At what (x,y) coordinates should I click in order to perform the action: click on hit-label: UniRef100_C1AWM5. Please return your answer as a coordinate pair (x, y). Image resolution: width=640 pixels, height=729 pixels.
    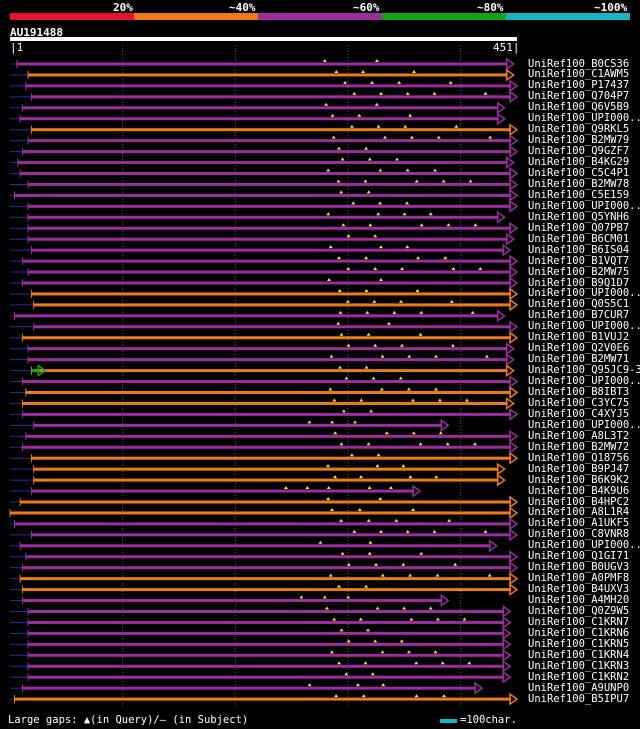
    Looking at the image, I should click on (579, 74).